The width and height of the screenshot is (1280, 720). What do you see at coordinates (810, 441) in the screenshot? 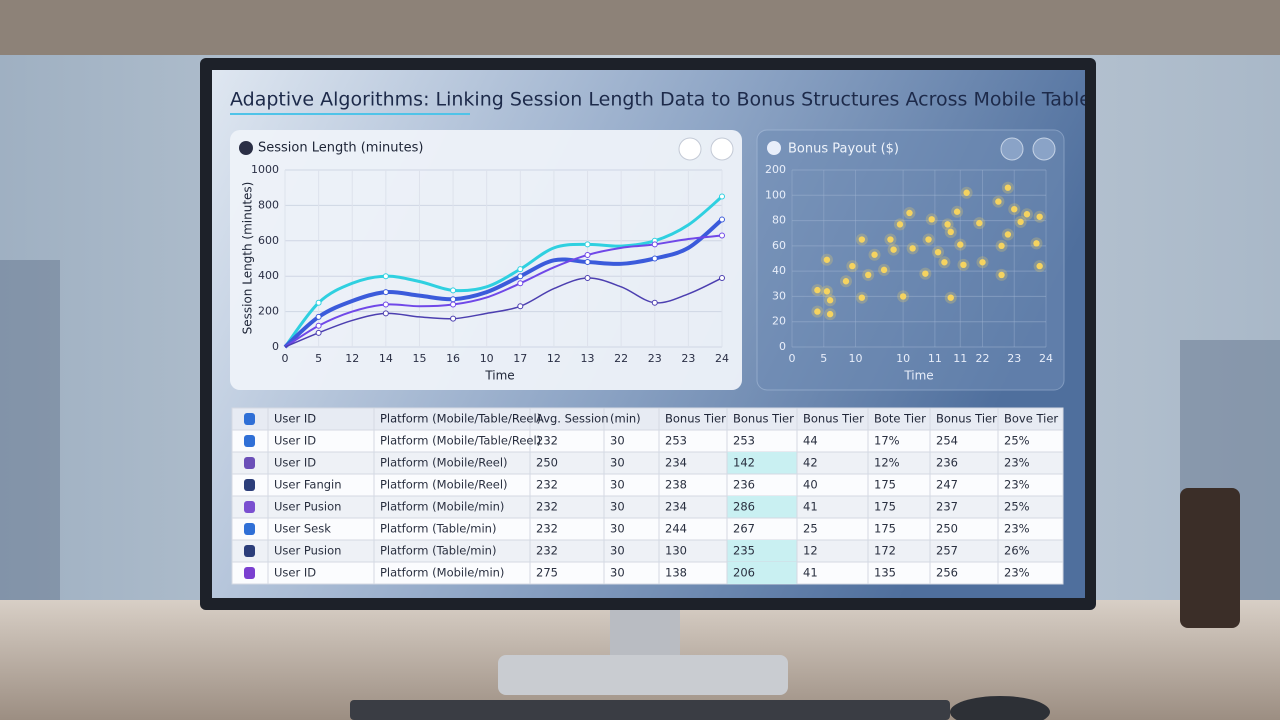
I see `table-cell: 44` at bounding box center [810, 441].